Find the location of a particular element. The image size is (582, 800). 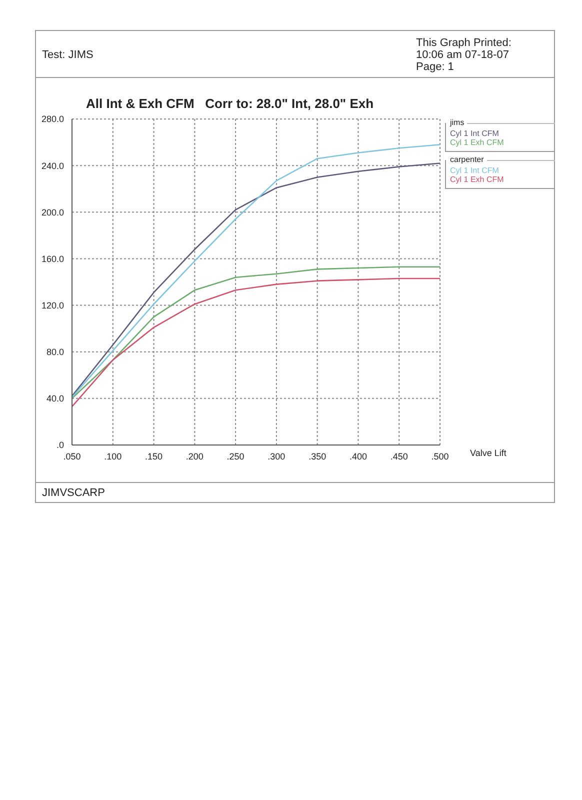

x-tick-label: .200 is located at coordinates (195, 456).